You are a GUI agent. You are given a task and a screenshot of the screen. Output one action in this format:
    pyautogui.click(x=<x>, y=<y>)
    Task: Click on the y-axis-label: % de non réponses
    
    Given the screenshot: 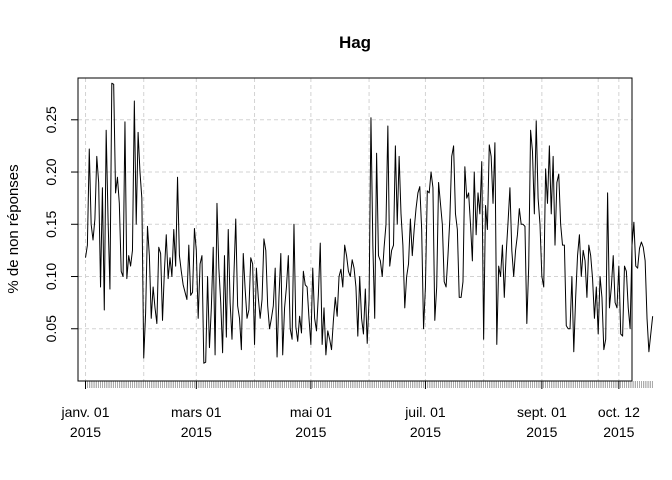 What is the action you would take?
    pyautogui.click(x=13, y=228)
    